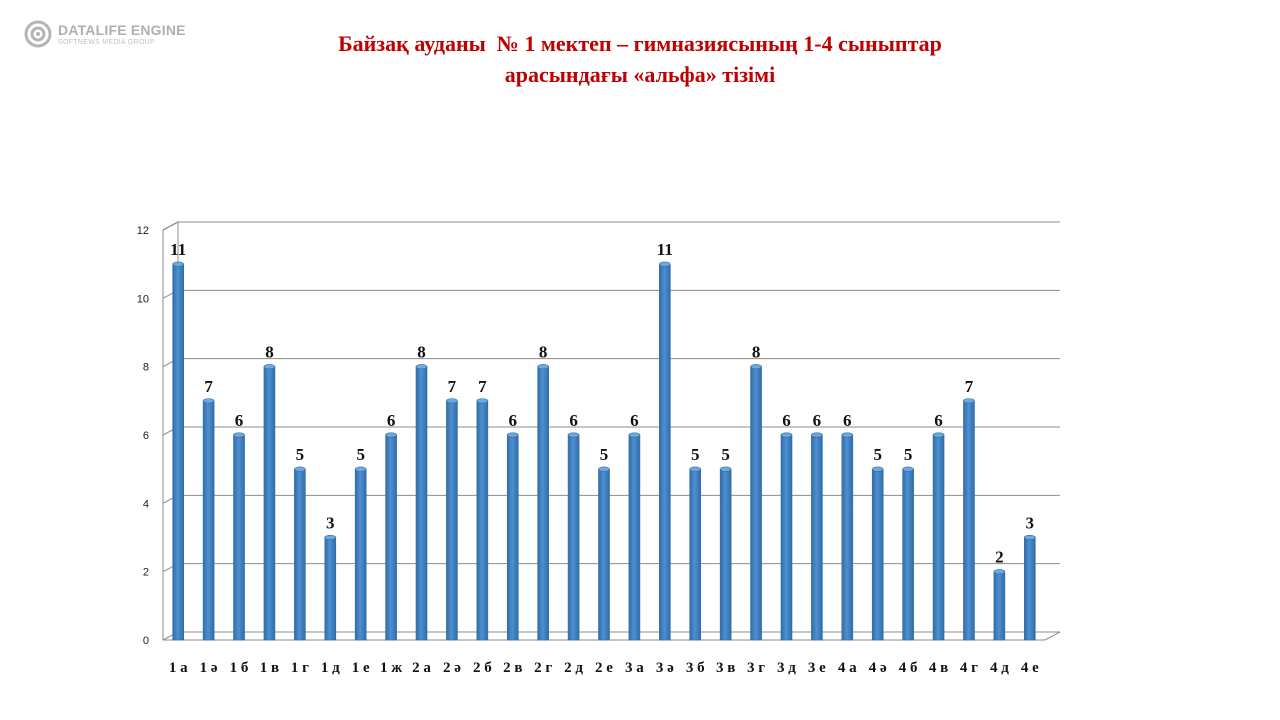 The height and width of the screenshot is (720, 1280). What do you see at coordinates (146, 436) in the screenshot?
I see `y-tick-label: 6` at bounding box center [146, 436].